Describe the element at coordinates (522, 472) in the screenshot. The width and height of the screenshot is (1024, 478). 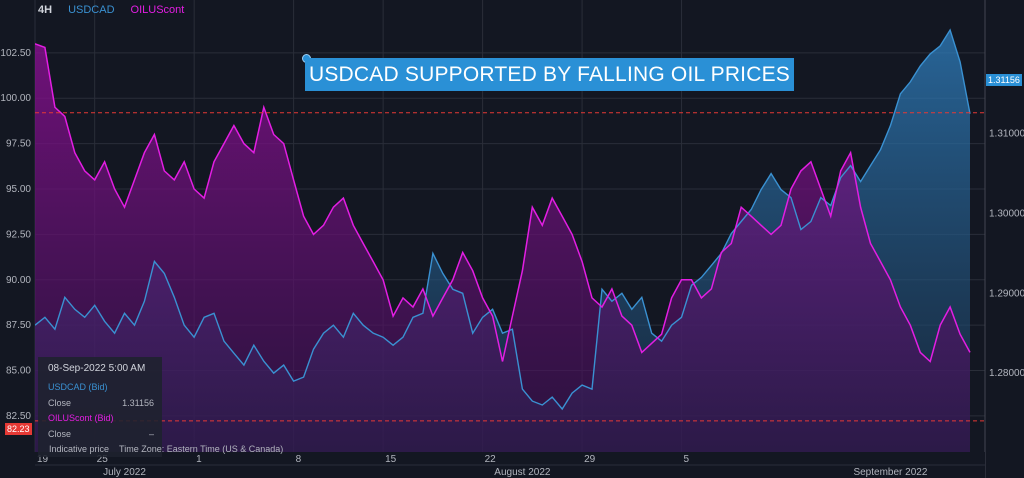
I see `month-label: August 2022` at that location.